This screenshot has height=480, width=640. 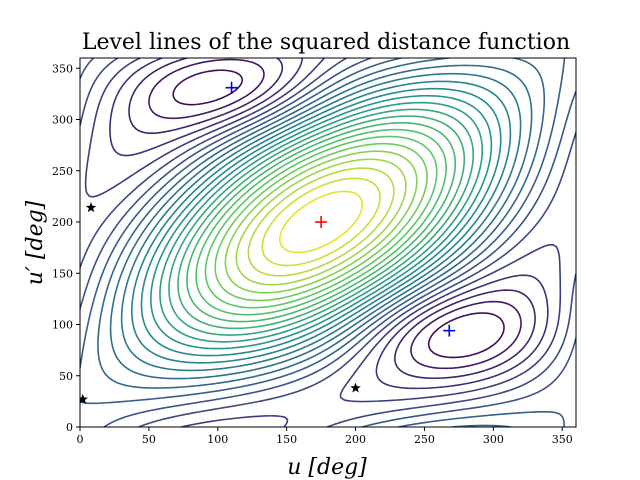 What do you see at coordinates (424, 439) in the screenshot?
I see `x-tick-label: 250` at bounding box center [424, 439].